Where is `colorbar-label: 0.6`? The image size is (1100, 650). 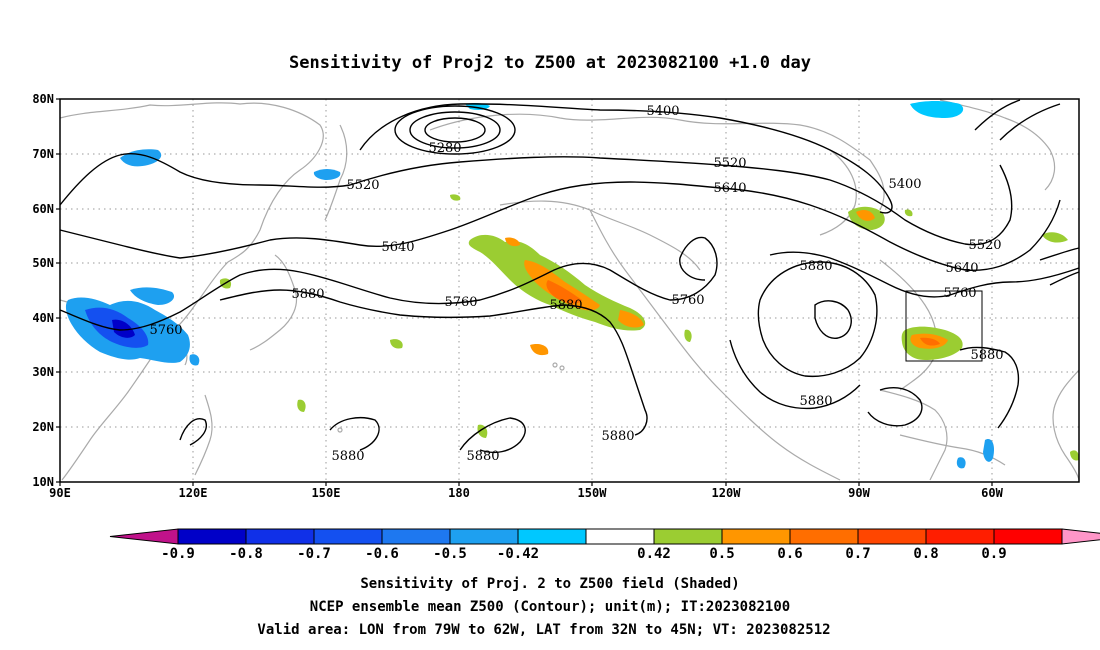 colorbar-label: 0.6 is located at coordinates (789, 554).